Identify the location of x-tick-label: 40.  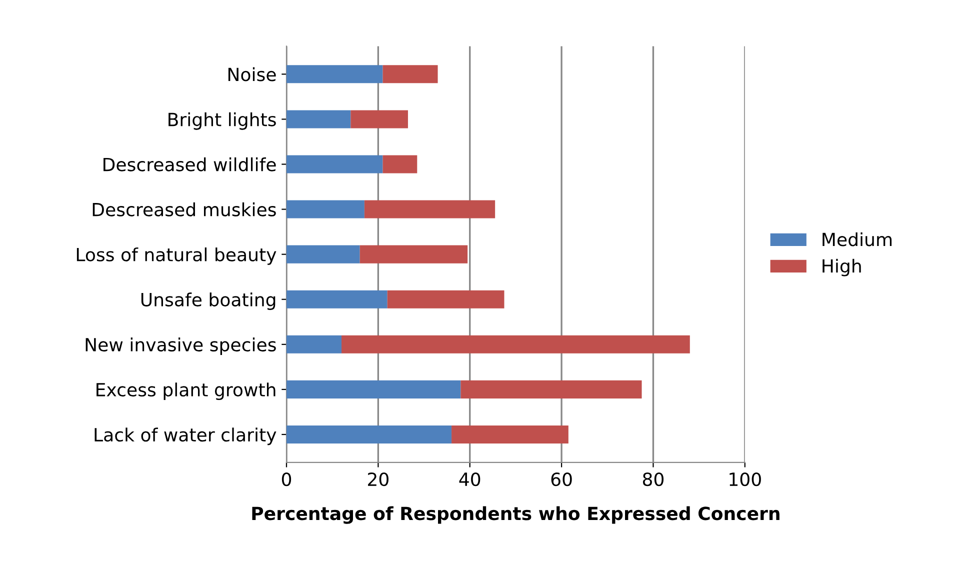
(469, 479).